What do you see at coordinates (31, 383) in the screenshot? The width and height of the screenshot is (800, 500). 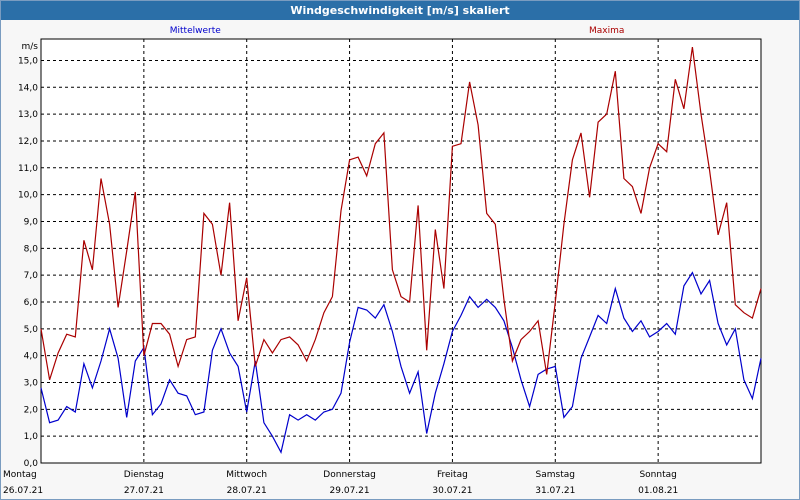 I see `y-tick-label: 3,0` at bounding box center [31, 383].